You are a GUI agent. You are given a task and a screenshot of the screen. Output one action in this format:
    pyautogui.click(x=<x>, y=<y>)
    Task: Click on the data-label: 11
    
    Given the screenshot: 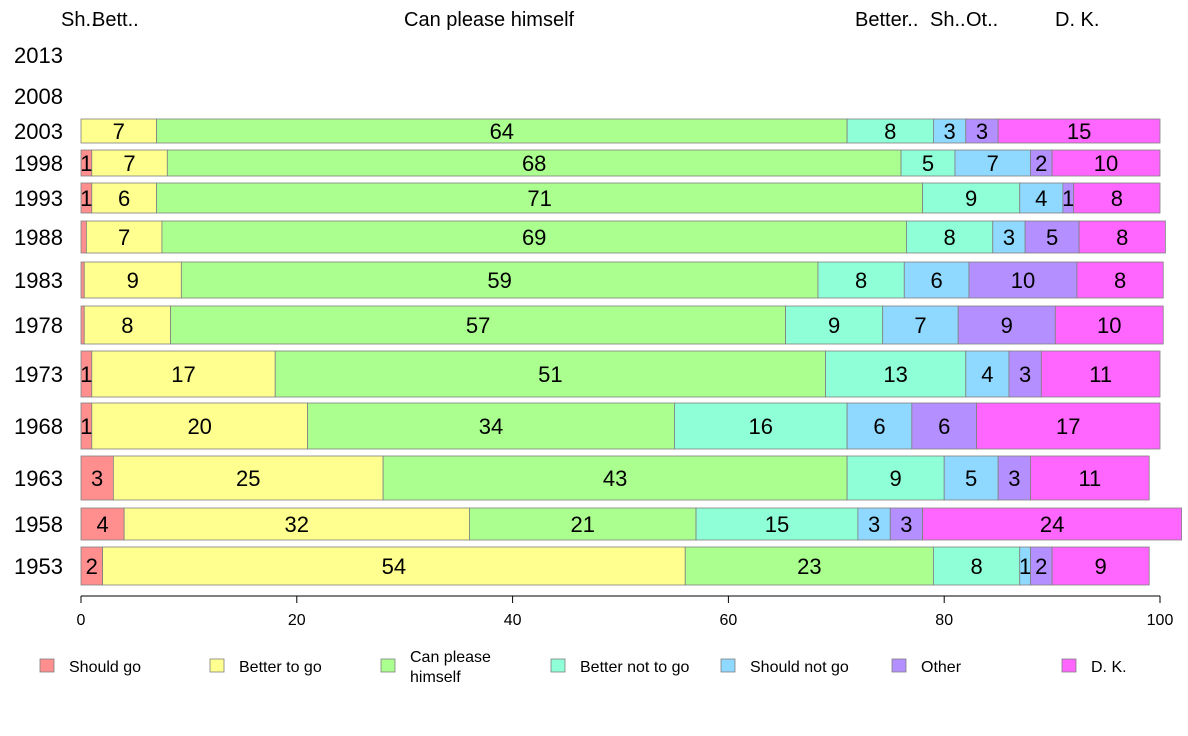 What is the action you would take?
    pyautogui.click(x=1089, y=478)
    